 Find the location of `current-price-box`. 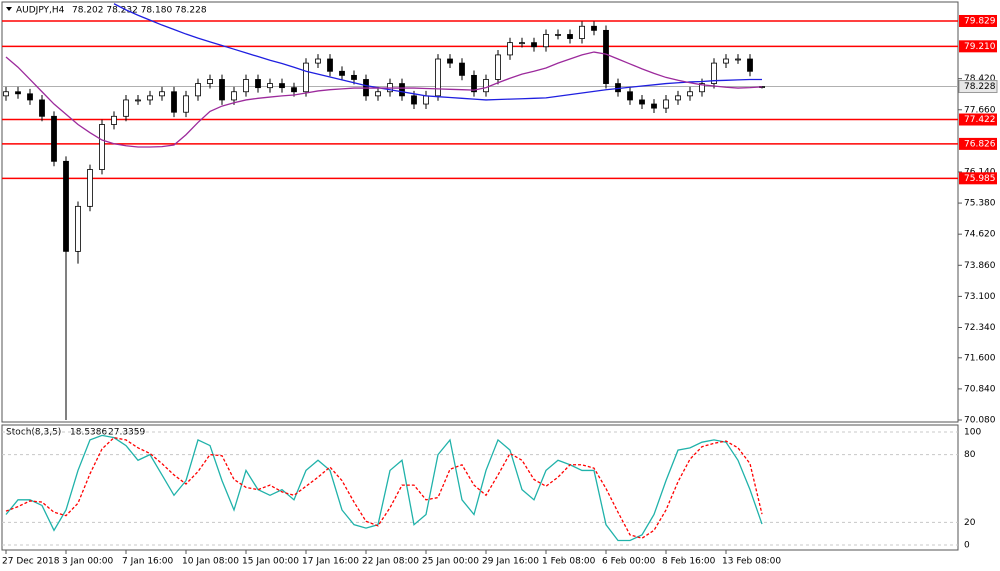

current-price-box is located at coordinates (978, 87).